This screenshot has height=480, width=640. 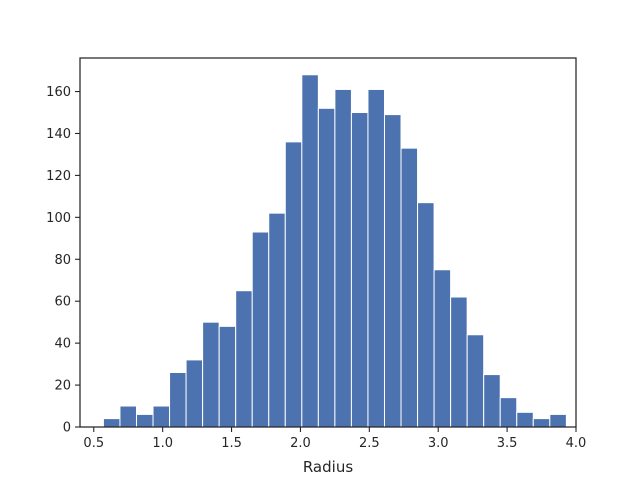 I want to click on y-tick-label: 40, so click(x=62, y=344).